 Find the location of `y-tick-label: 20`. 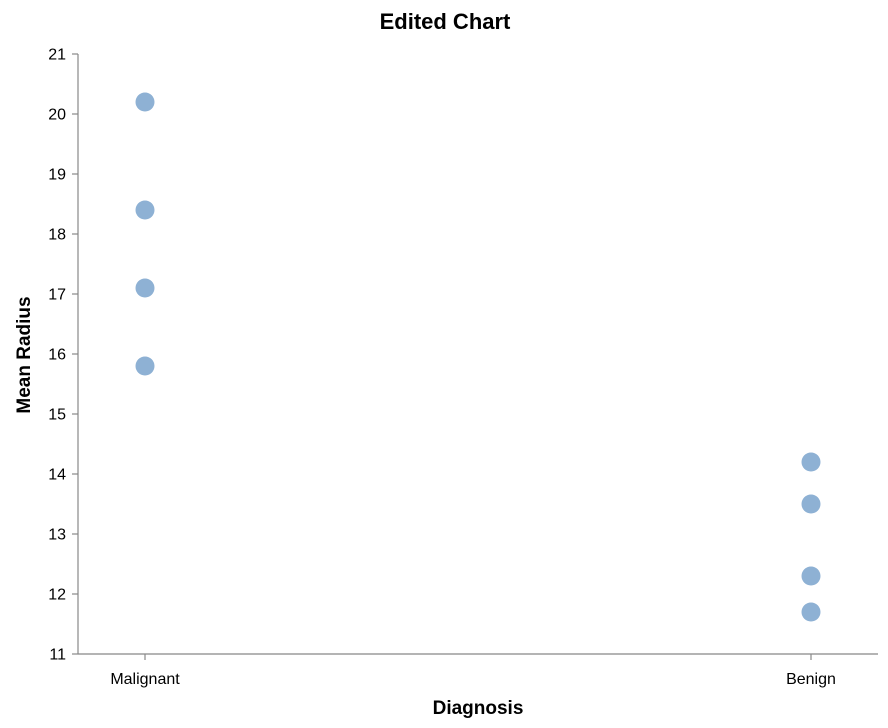

y-tick-label: 20 is located at coordinates (57, 115).